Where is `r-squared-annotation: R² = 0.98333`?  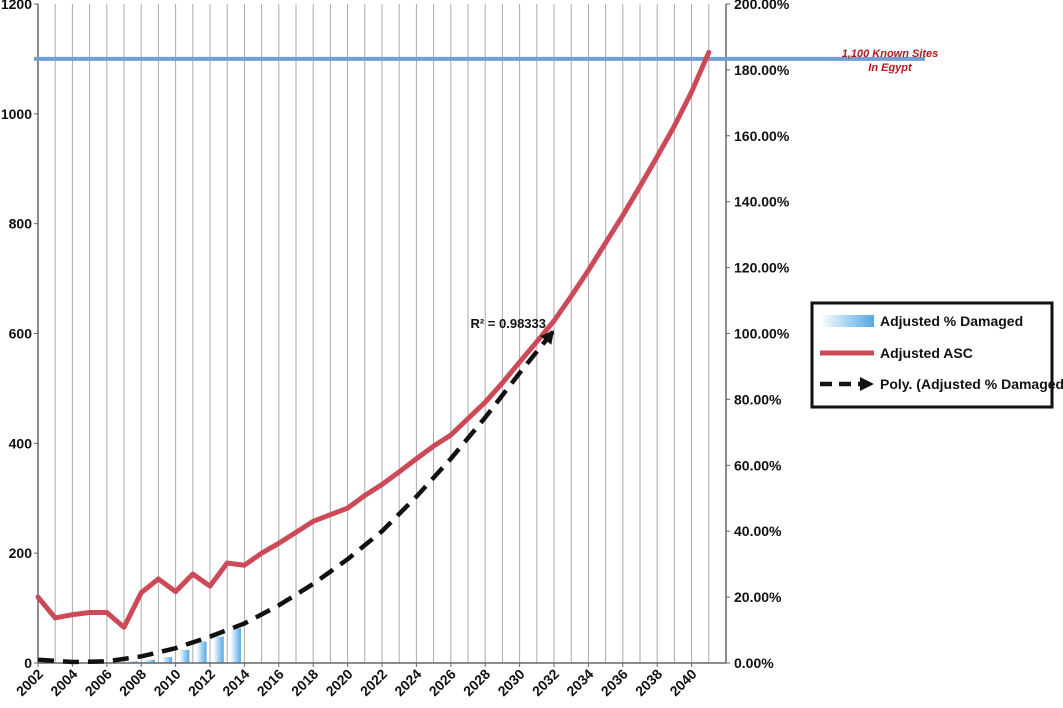 r-squared-annotation: R² = 0.98333 is located at coordinates (508, 323).